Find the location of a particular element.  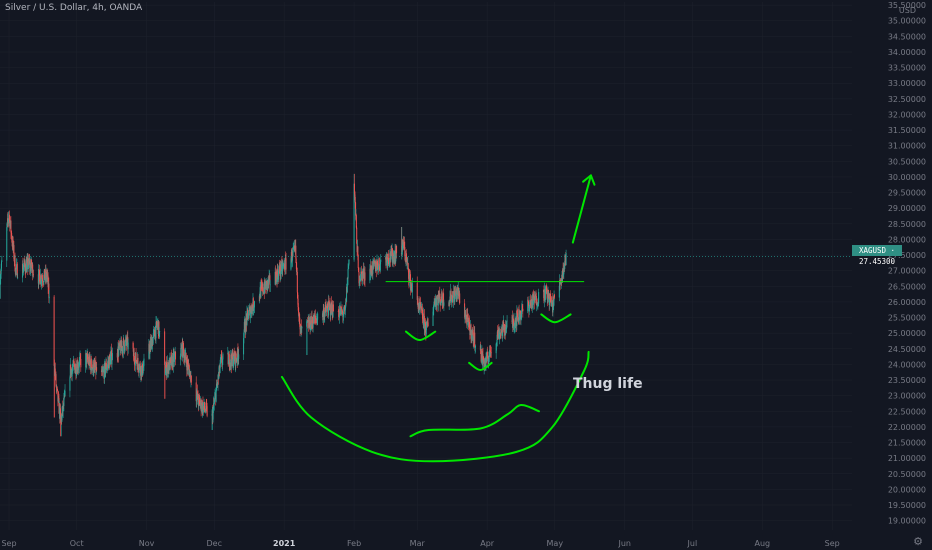

smile-left-drawing is located at coordinates (420, 336).